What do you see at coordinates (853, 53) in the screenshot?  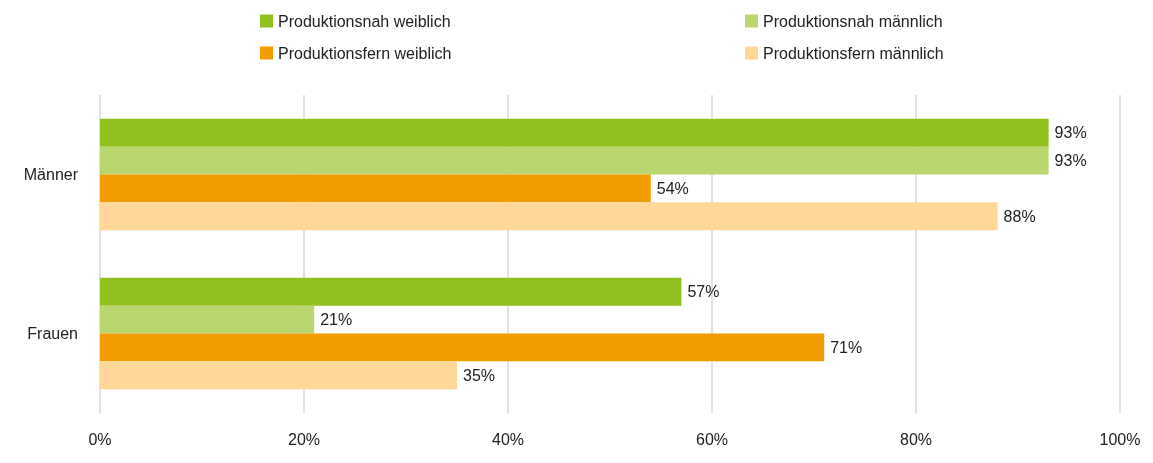 I see `legend-label: Produktionsfern männlich` at bounding box center [853, 53].